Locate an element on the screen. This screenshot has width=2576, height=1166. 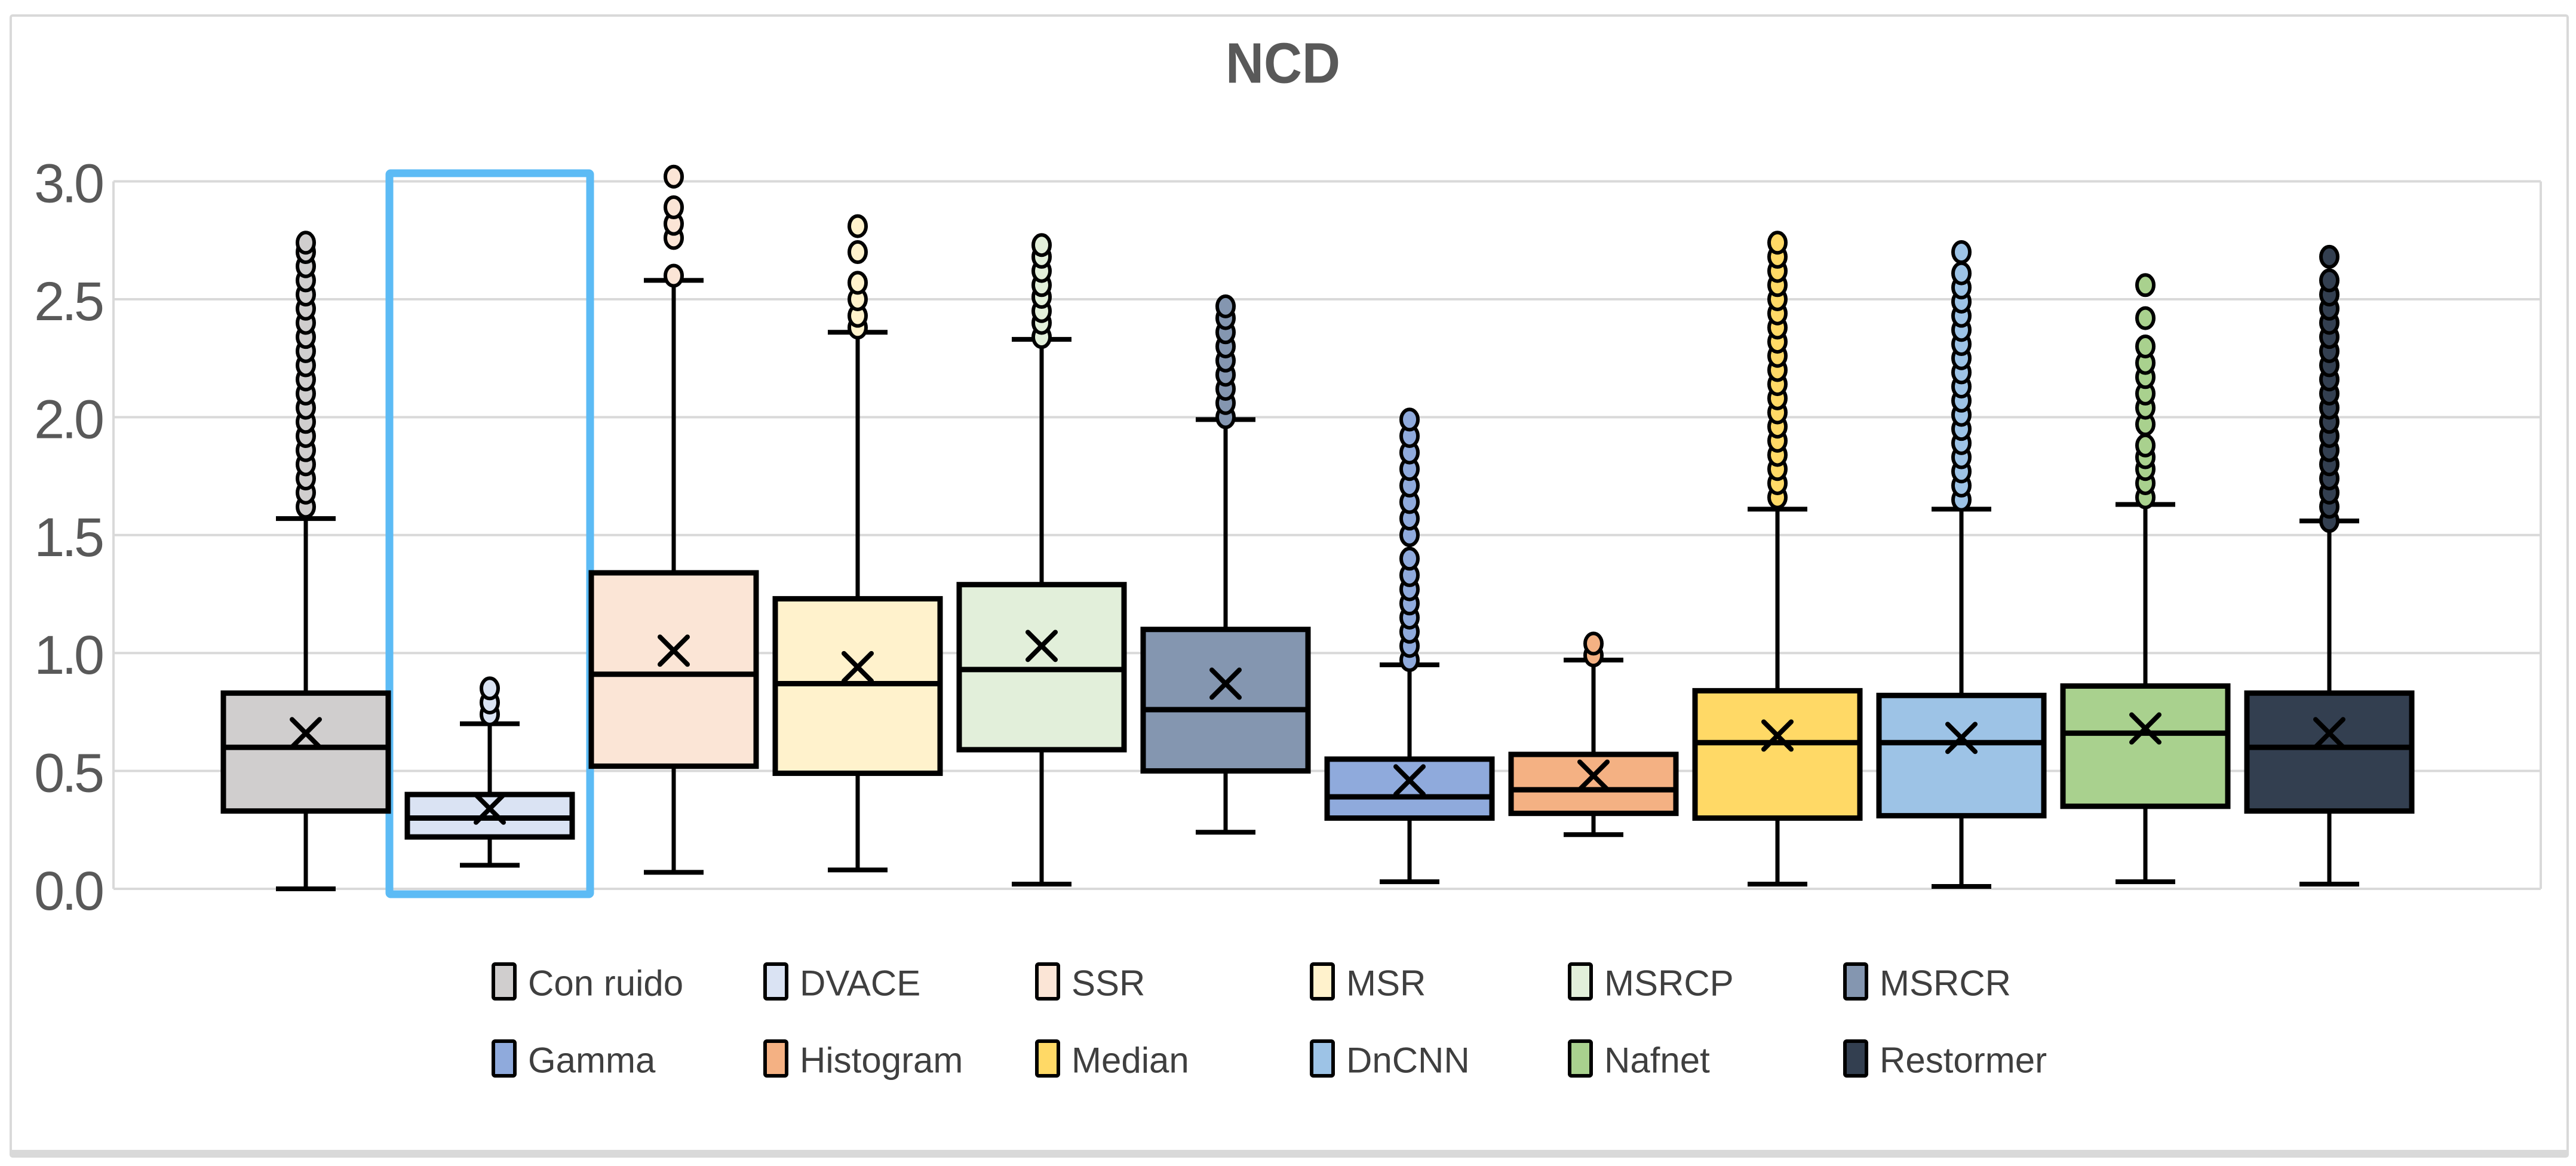
legend-label: Median is located at coordinates (1130, 1061).